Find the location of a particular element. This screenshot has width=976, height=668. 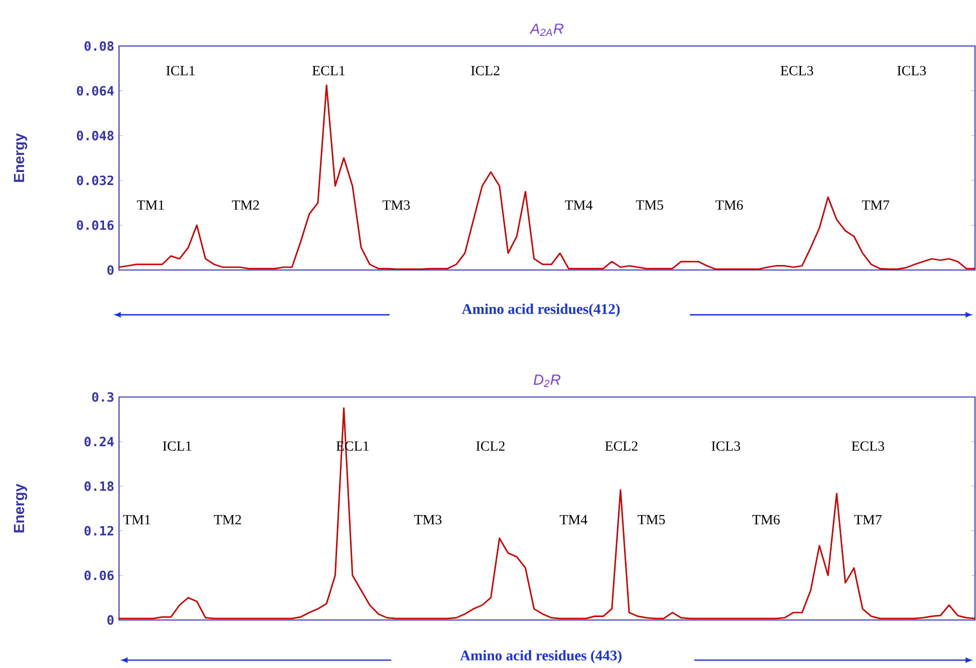

y-tick-label: 0.016 is located at coordinates (95, 225).